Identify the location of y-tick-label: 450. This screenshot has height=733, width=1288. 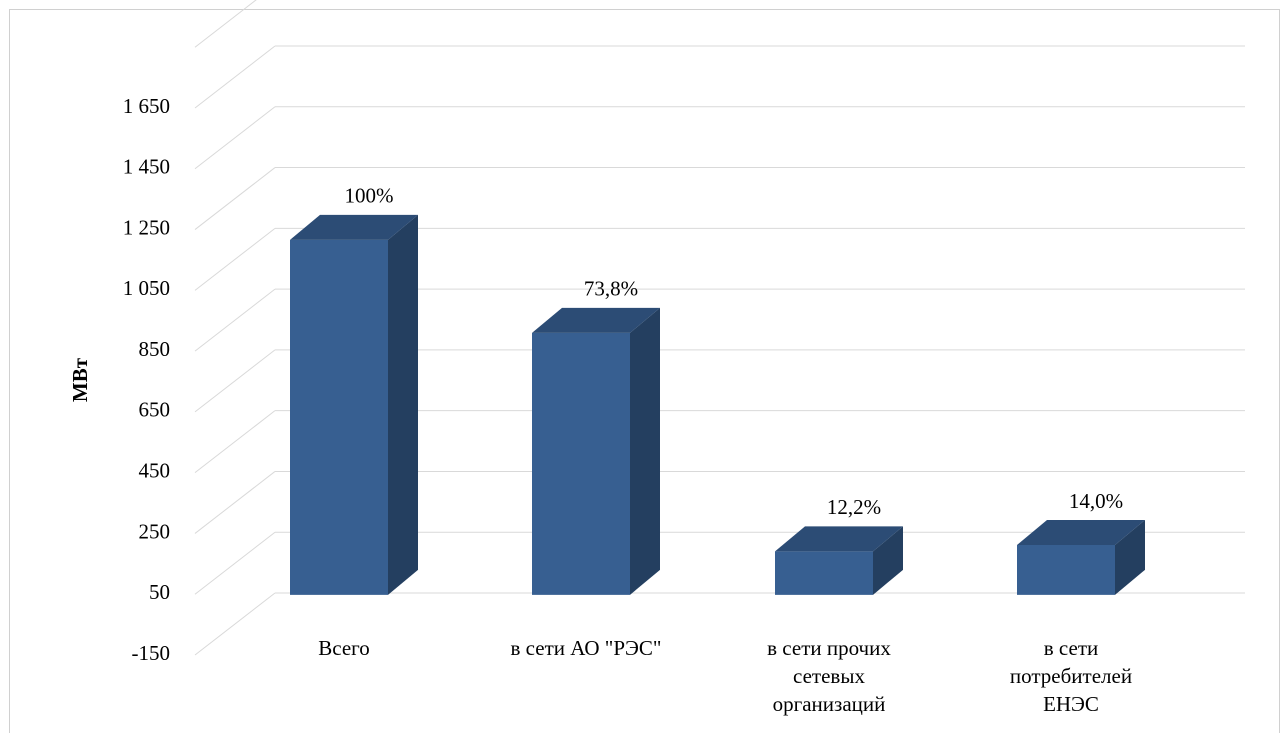
(155, 470).